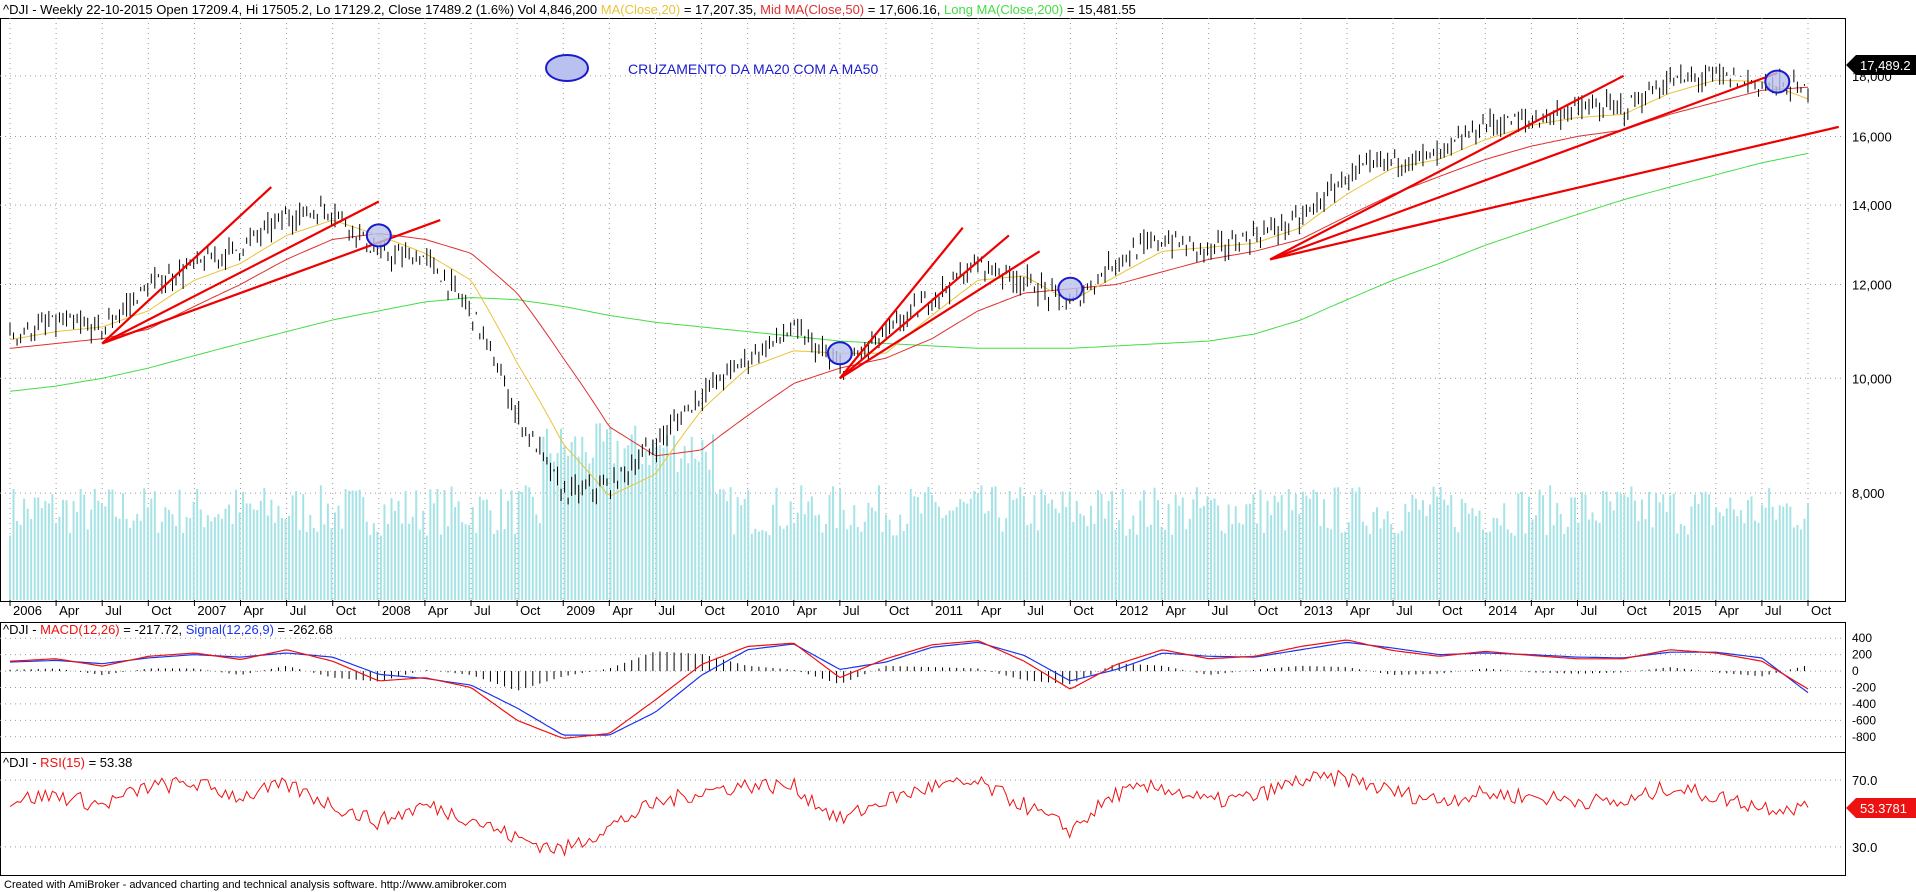  Describe the element at coordinates (153, 629) in the screenshot. I see `header-part-2: = -217.72,` at that location.